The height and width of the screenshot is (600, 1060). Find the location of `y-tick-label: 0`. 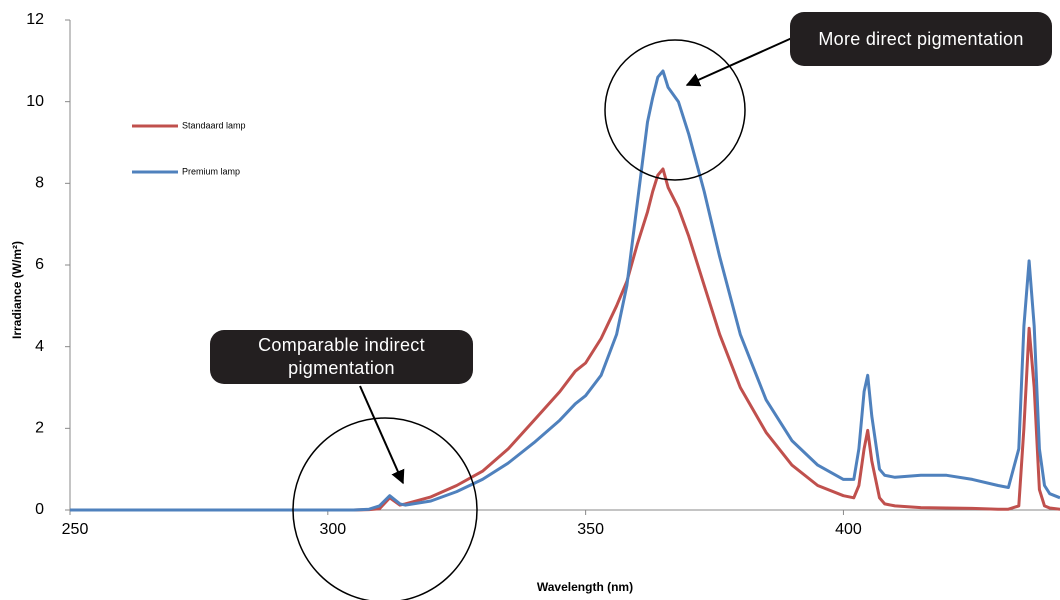

y-tick-label: 0 is located at coordinates (39, 509).